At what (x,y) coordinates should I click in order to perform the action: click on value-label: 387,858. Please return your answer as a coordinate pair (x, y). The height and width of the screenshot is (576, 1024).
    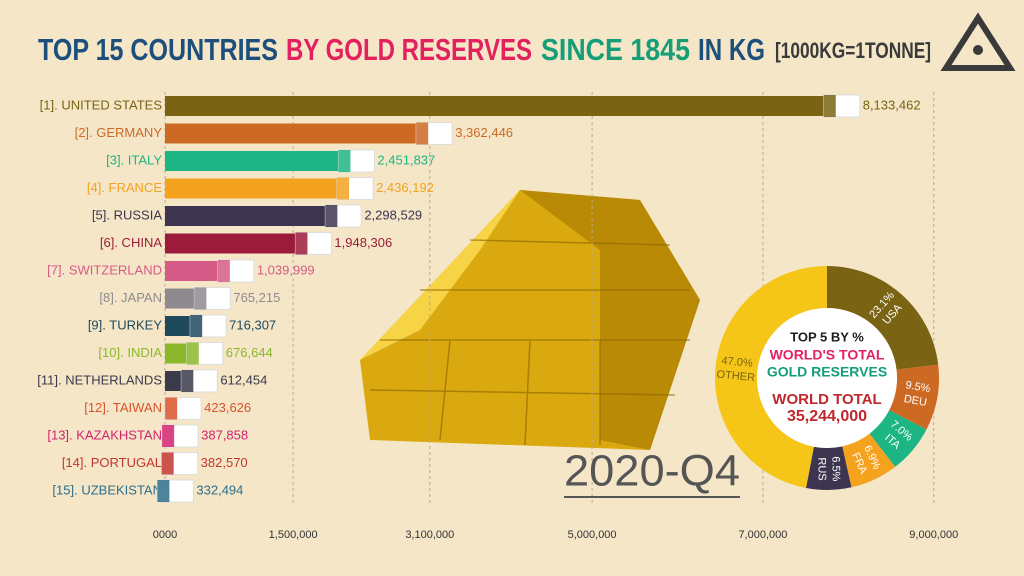
    Looking at the image, I should click on (224, 434).